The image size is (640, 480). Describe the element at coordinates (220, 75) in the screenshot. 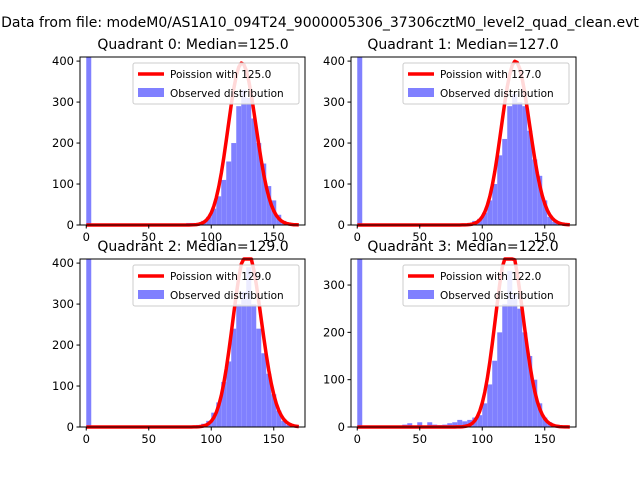

I see `legend-poisson-label: Poission with 125.0` at that location.